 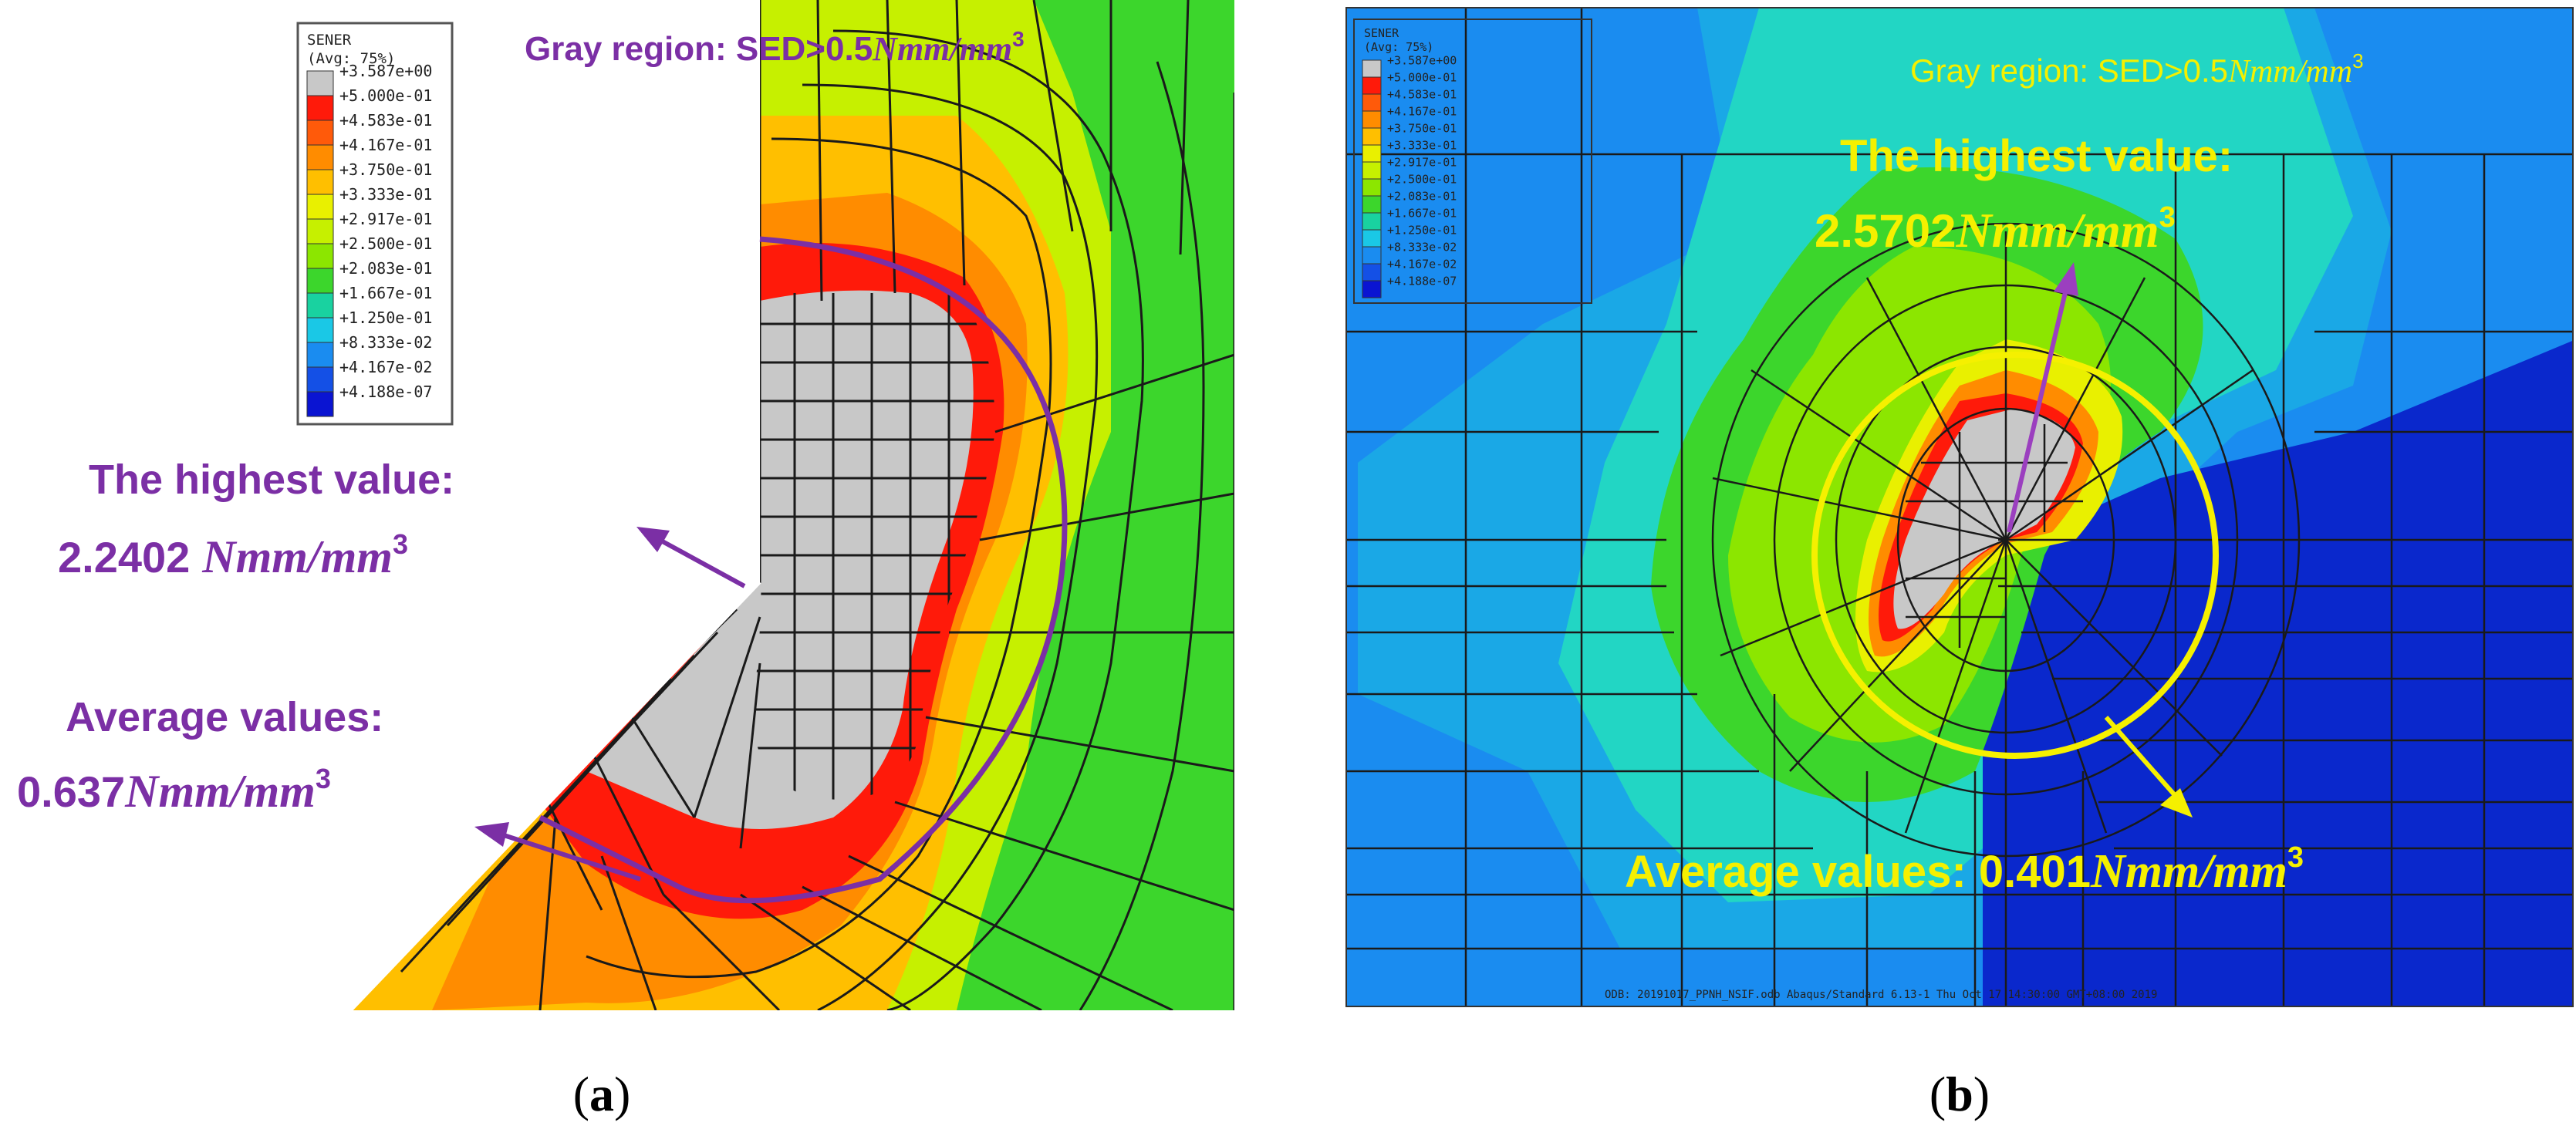 I want to click on highest-unit-b: Nmm/mm, so click(x=2057, y=230).